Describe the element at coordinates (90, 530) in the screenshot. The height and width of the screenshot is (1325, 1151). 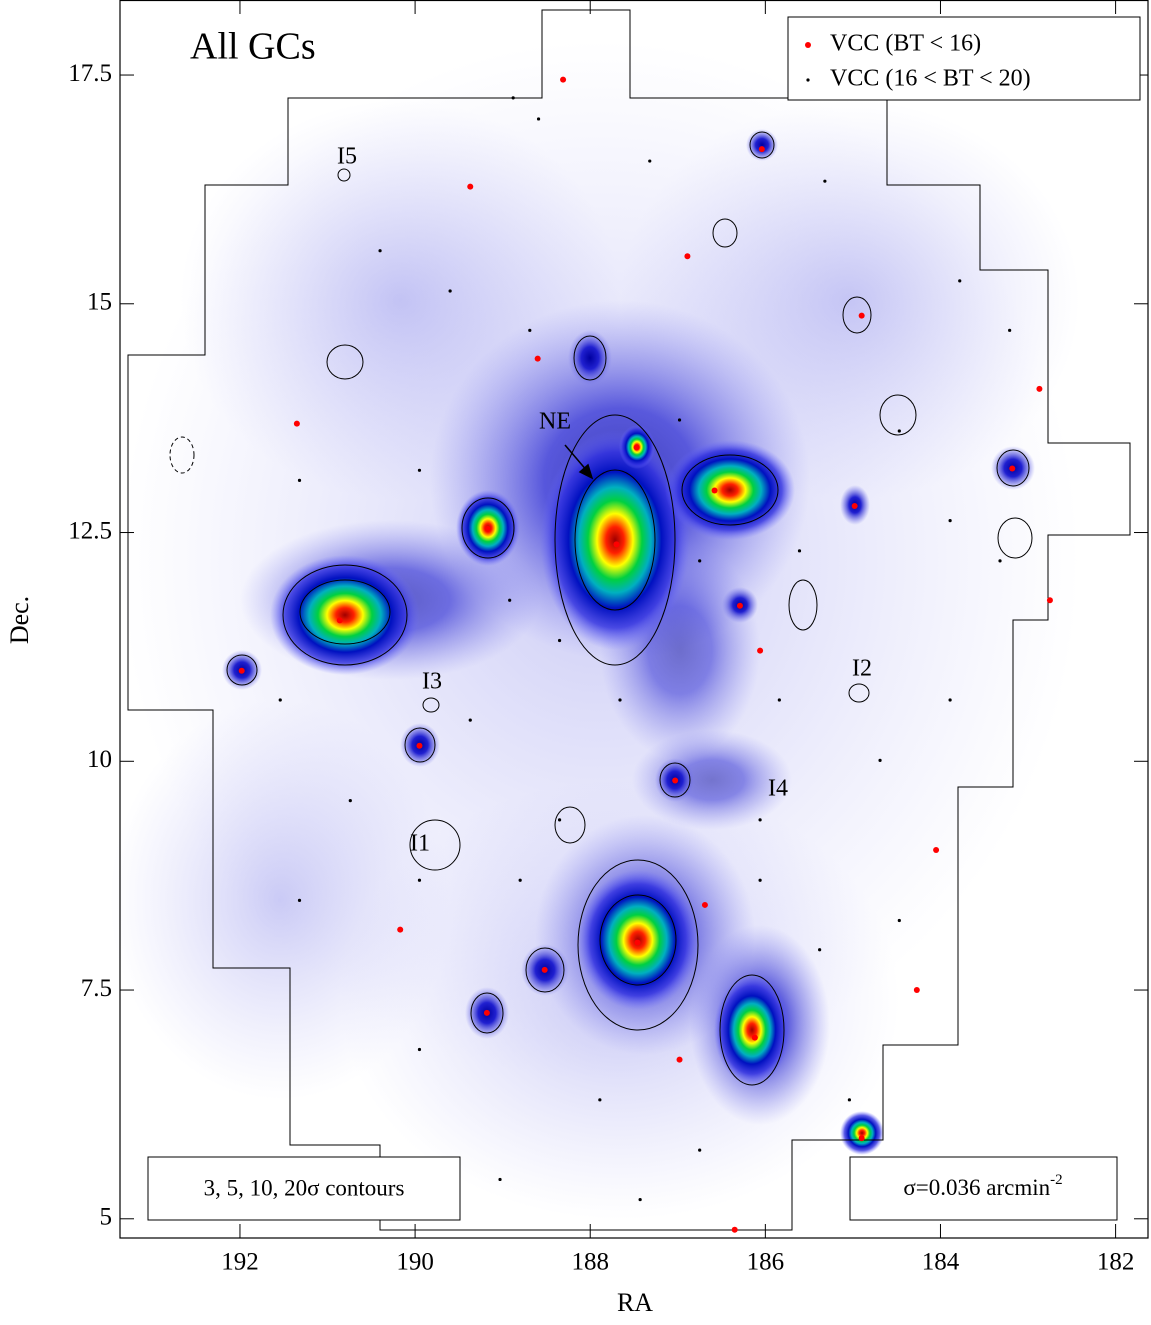
I see `y-tick-label: 12.5` at that location.